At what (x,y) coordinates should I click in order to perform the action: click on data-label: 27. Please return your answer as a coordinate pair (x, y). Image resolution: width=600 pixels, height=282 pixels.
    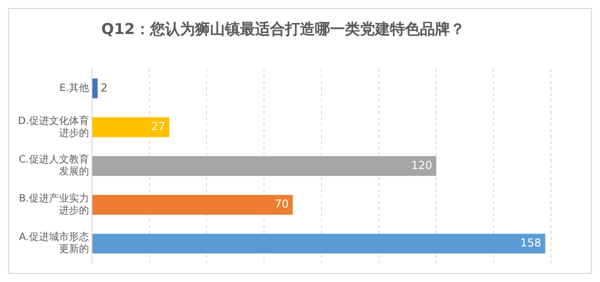
    Looking at the image, I should click on (158, 127).